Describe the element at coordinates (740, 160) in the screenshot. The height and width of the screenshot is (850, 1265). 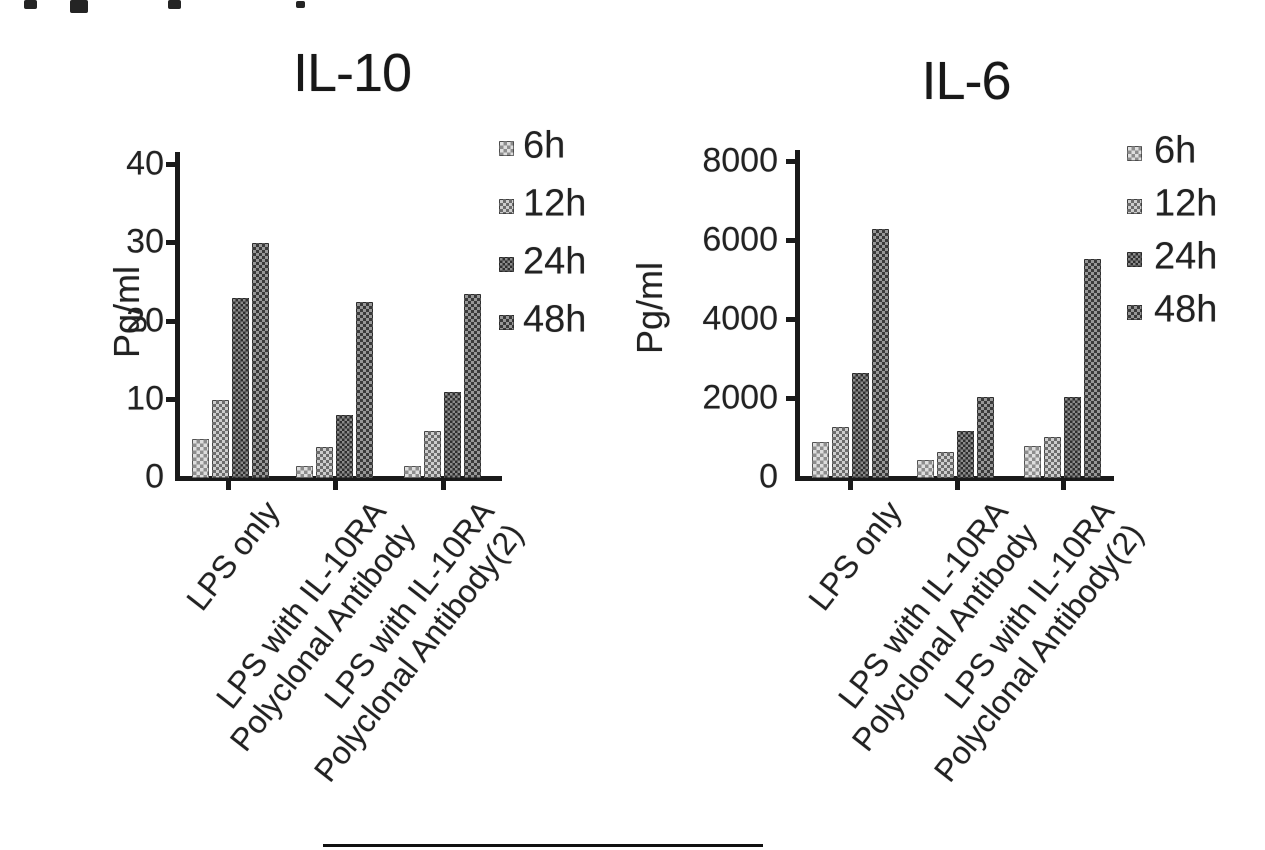
I see `y-tick-label: 8000` at that location.